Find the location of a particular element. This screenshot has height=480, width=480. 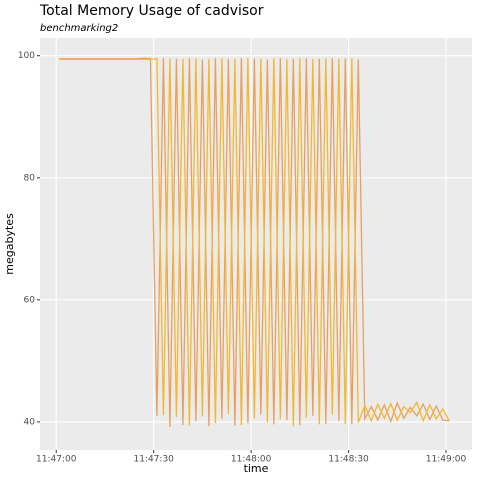

y-tick-label: 40 is located at coordinates (30, 422).